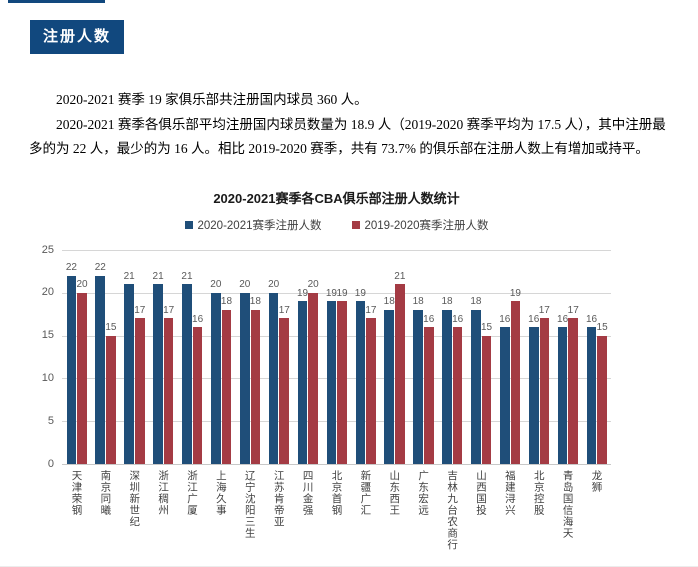 The image size is (698, 567). What do you see at coordinates (111, 399) in the screenshot?
I see `bar-red-南京同曦` at bounding box center [111, 399].